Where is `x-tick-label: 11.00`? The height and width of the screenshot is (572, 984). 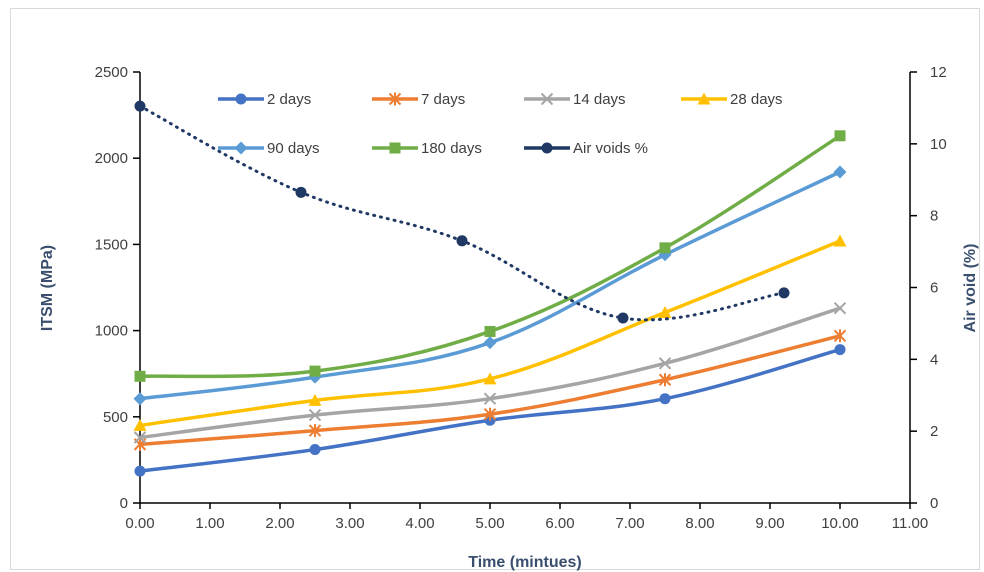 x-tick-label: 11.00 is located at coordinates (910, 523).